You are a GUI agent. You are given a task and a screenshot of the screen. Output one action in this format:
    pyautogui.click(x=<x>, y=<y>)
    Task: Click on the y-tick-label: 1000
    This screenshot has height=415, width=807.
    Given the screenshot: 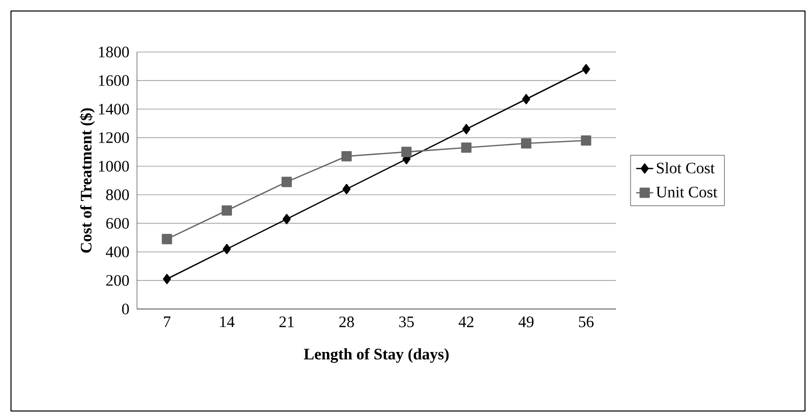 What is the action you would take?
    pyautogui.click(x=114, y=166)
    